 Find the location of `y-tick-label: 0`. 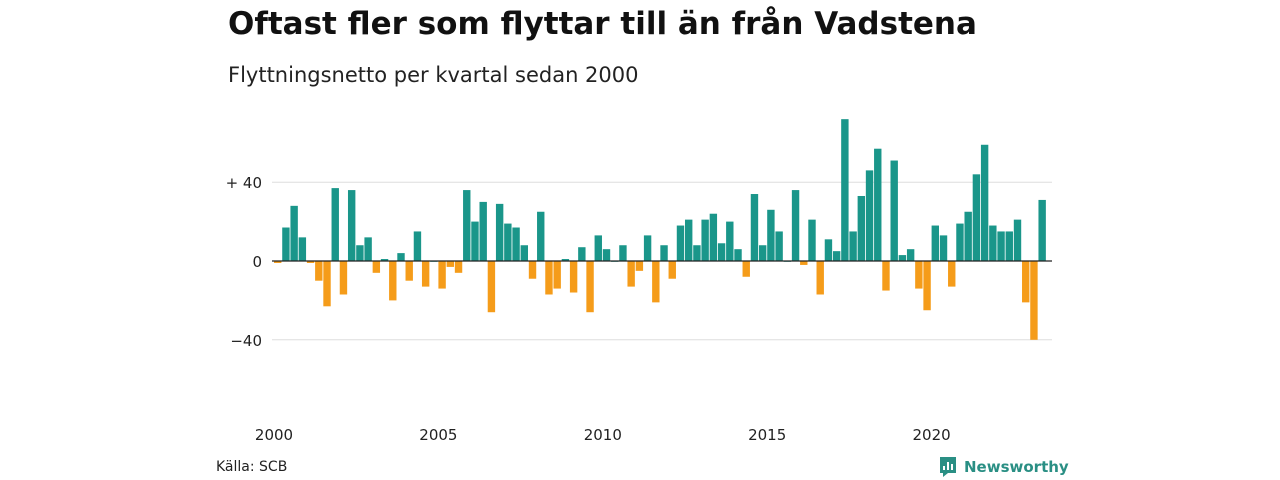

y-tick-label: 0 is located at coordinates (257, 262).